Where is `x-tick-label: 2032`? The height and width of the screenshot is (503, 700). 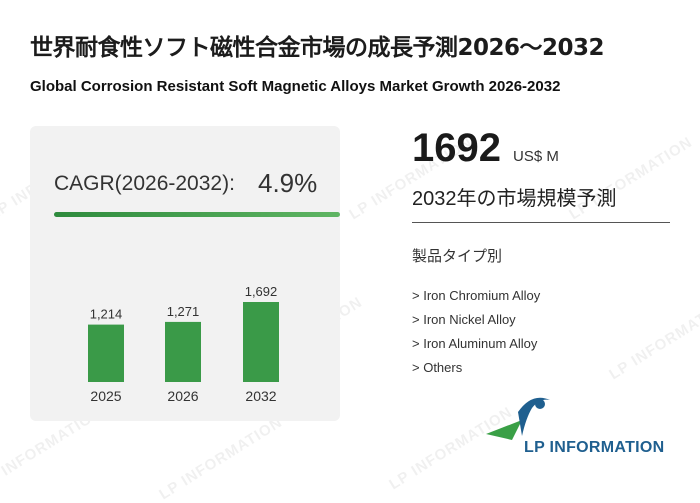 x-tick-label: 2032 is located at coordinates (260, 396).